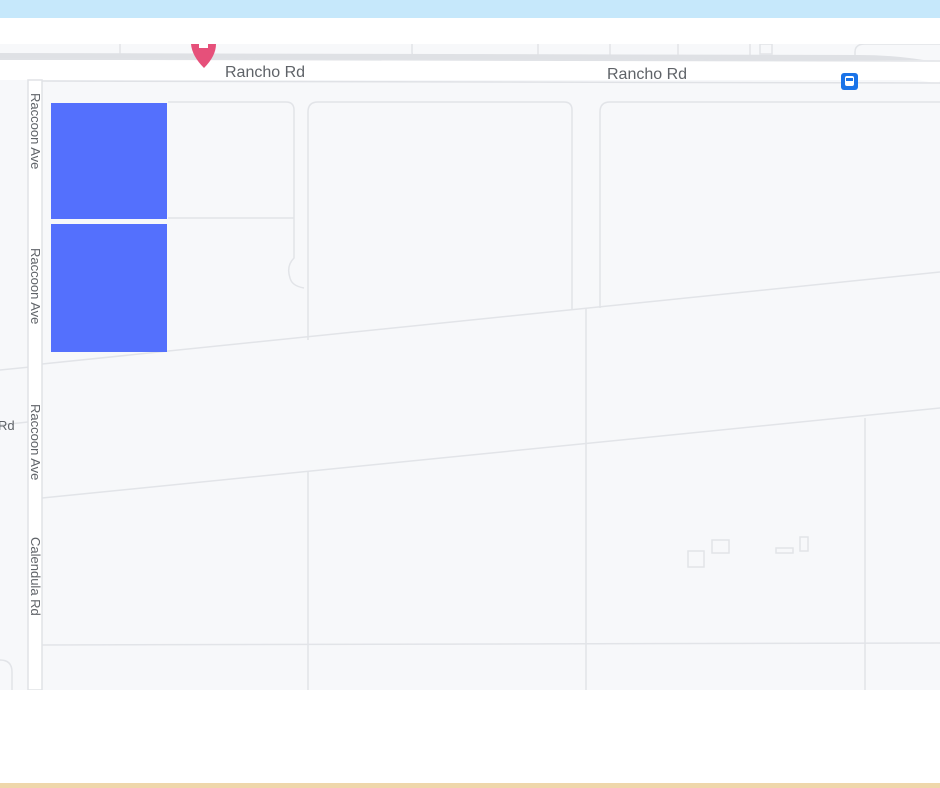  Describe the element at coordinates (35, 576) in the screenshot. I see `road-label: Calendula Rd` at that location.